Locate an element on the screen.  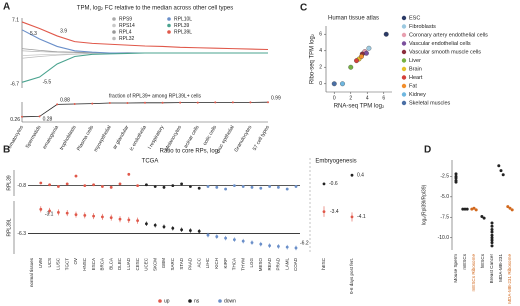
x-tick-label: SARC is located at coordinates (172, 263).